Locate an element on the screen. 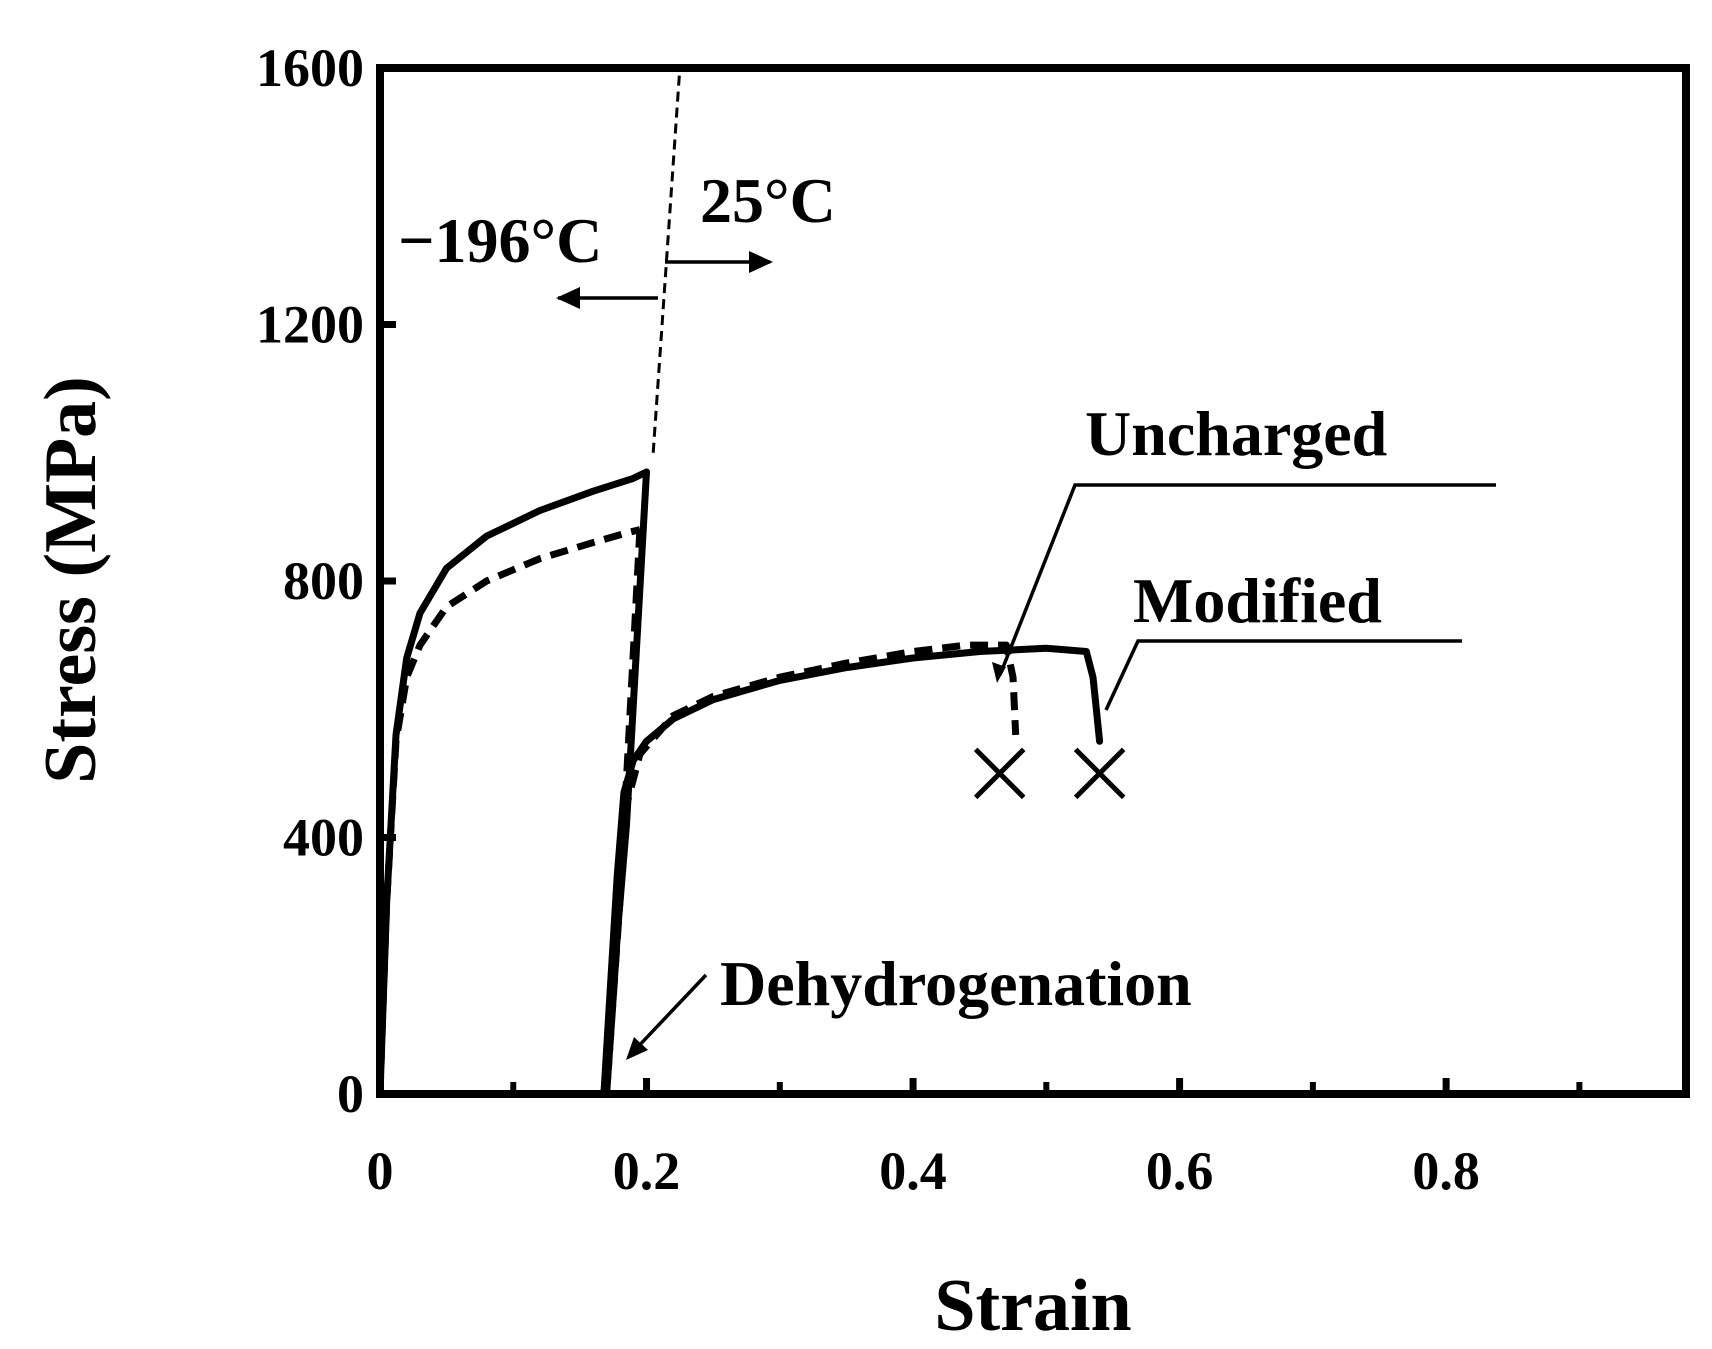 This screenshot has height=1349, width=1712. modified-fracture-marker is located at coordinates (1099, 773).